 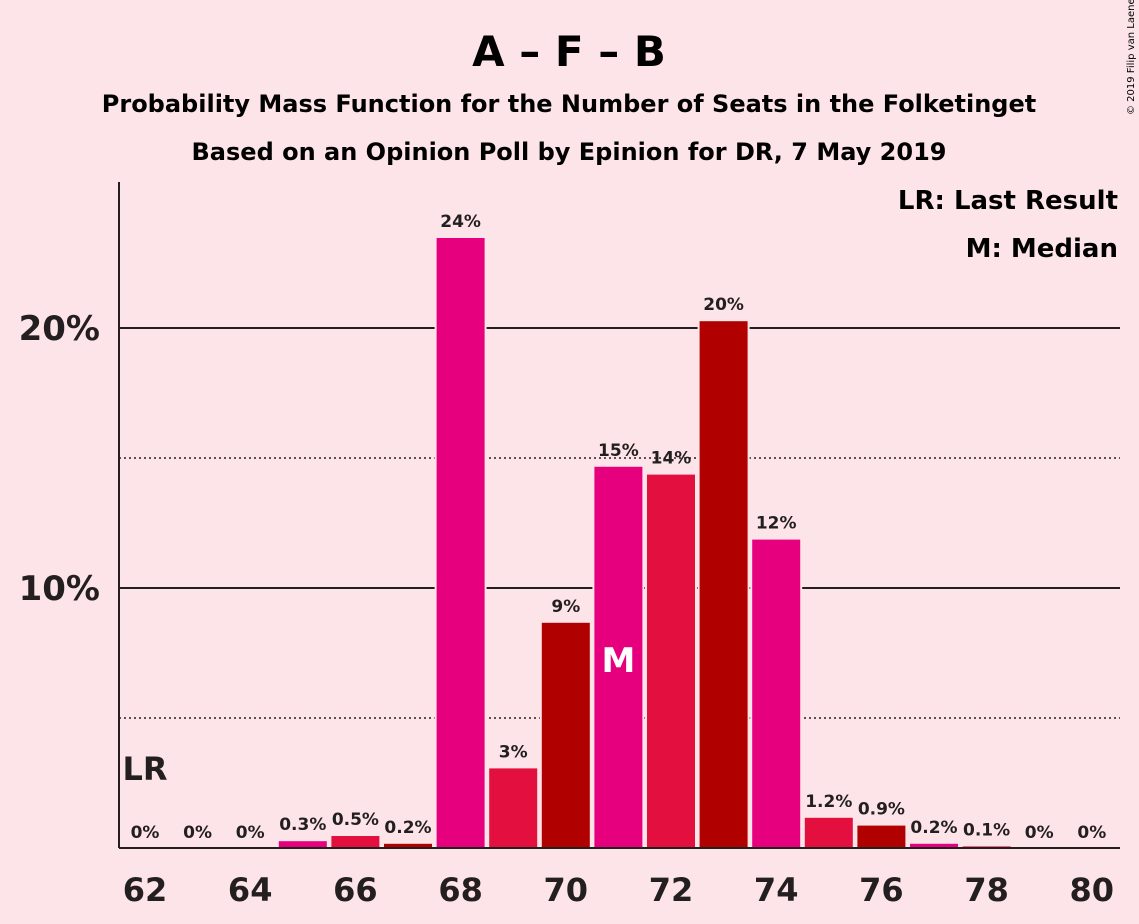 I want to click on data-label-72: 14%, so click(x=671, y=459).